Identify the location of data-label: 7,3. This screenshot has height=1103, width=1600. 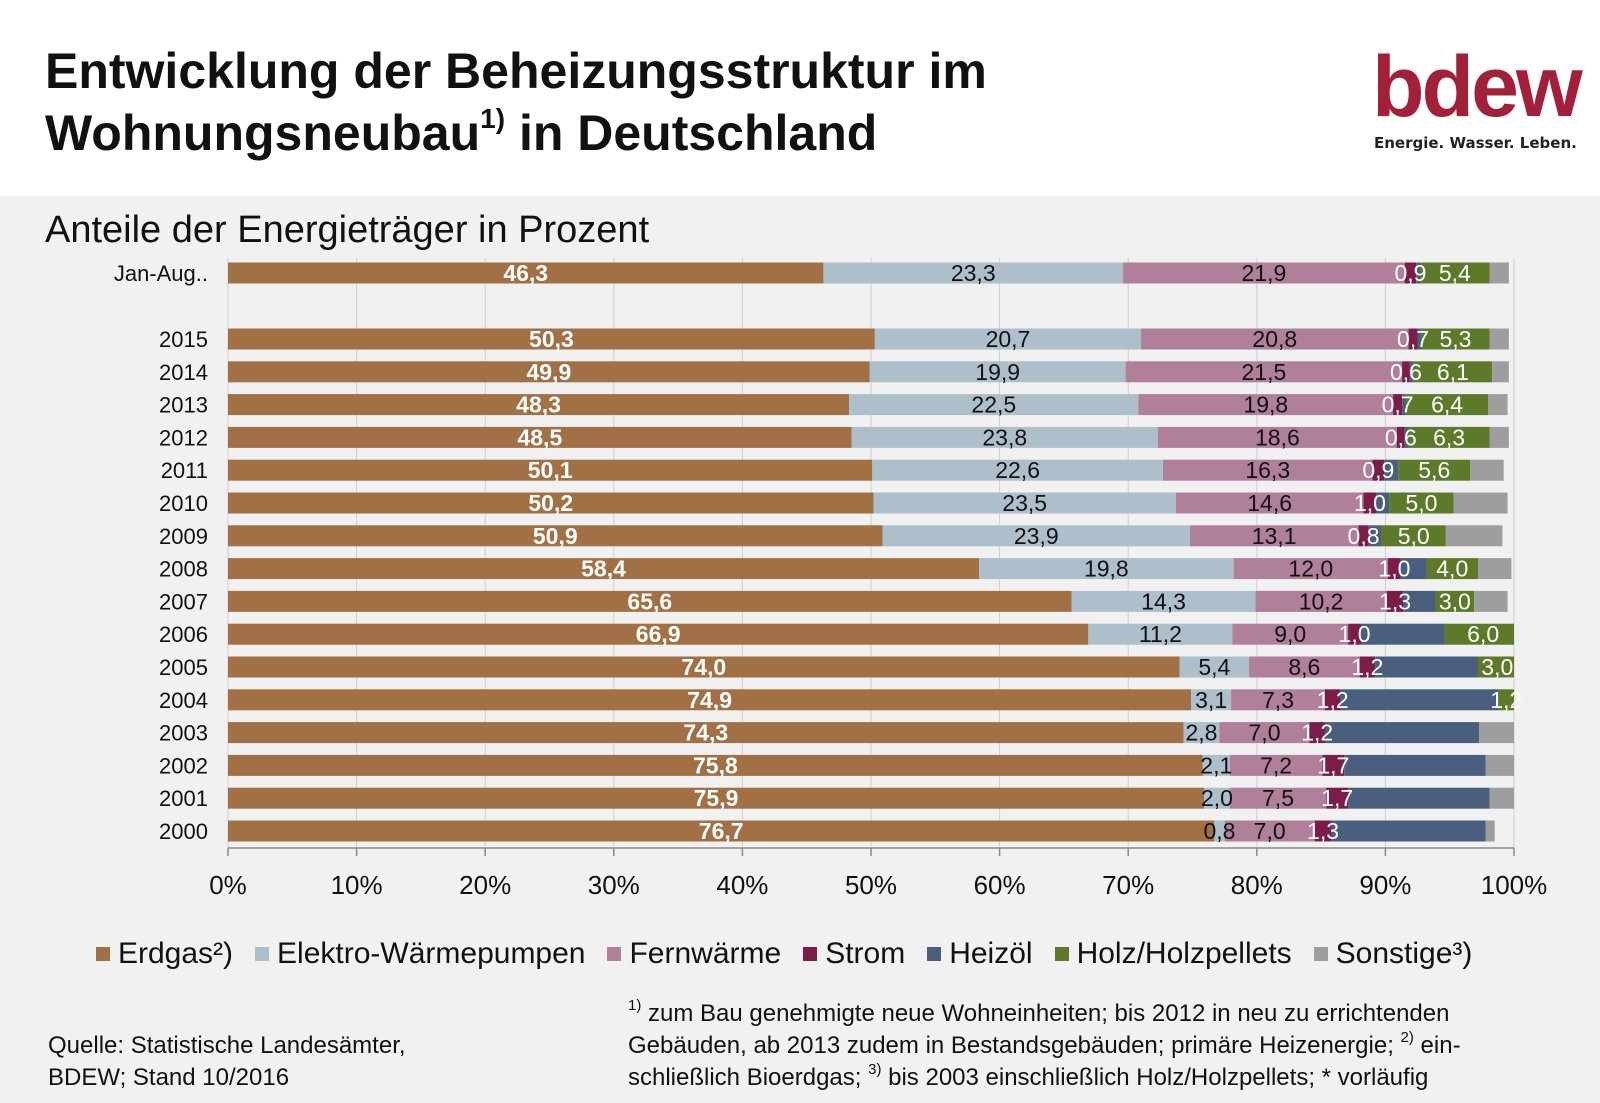
(1278, 700).